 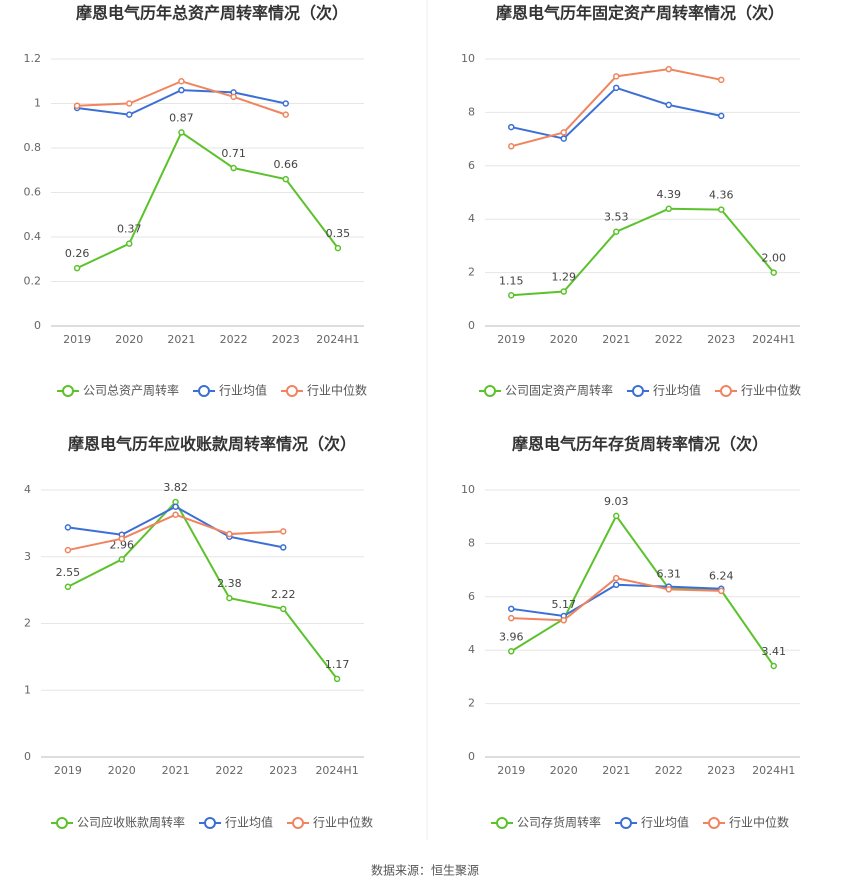 I want to click on data-label: 1.15, so click(x=511, y=280).